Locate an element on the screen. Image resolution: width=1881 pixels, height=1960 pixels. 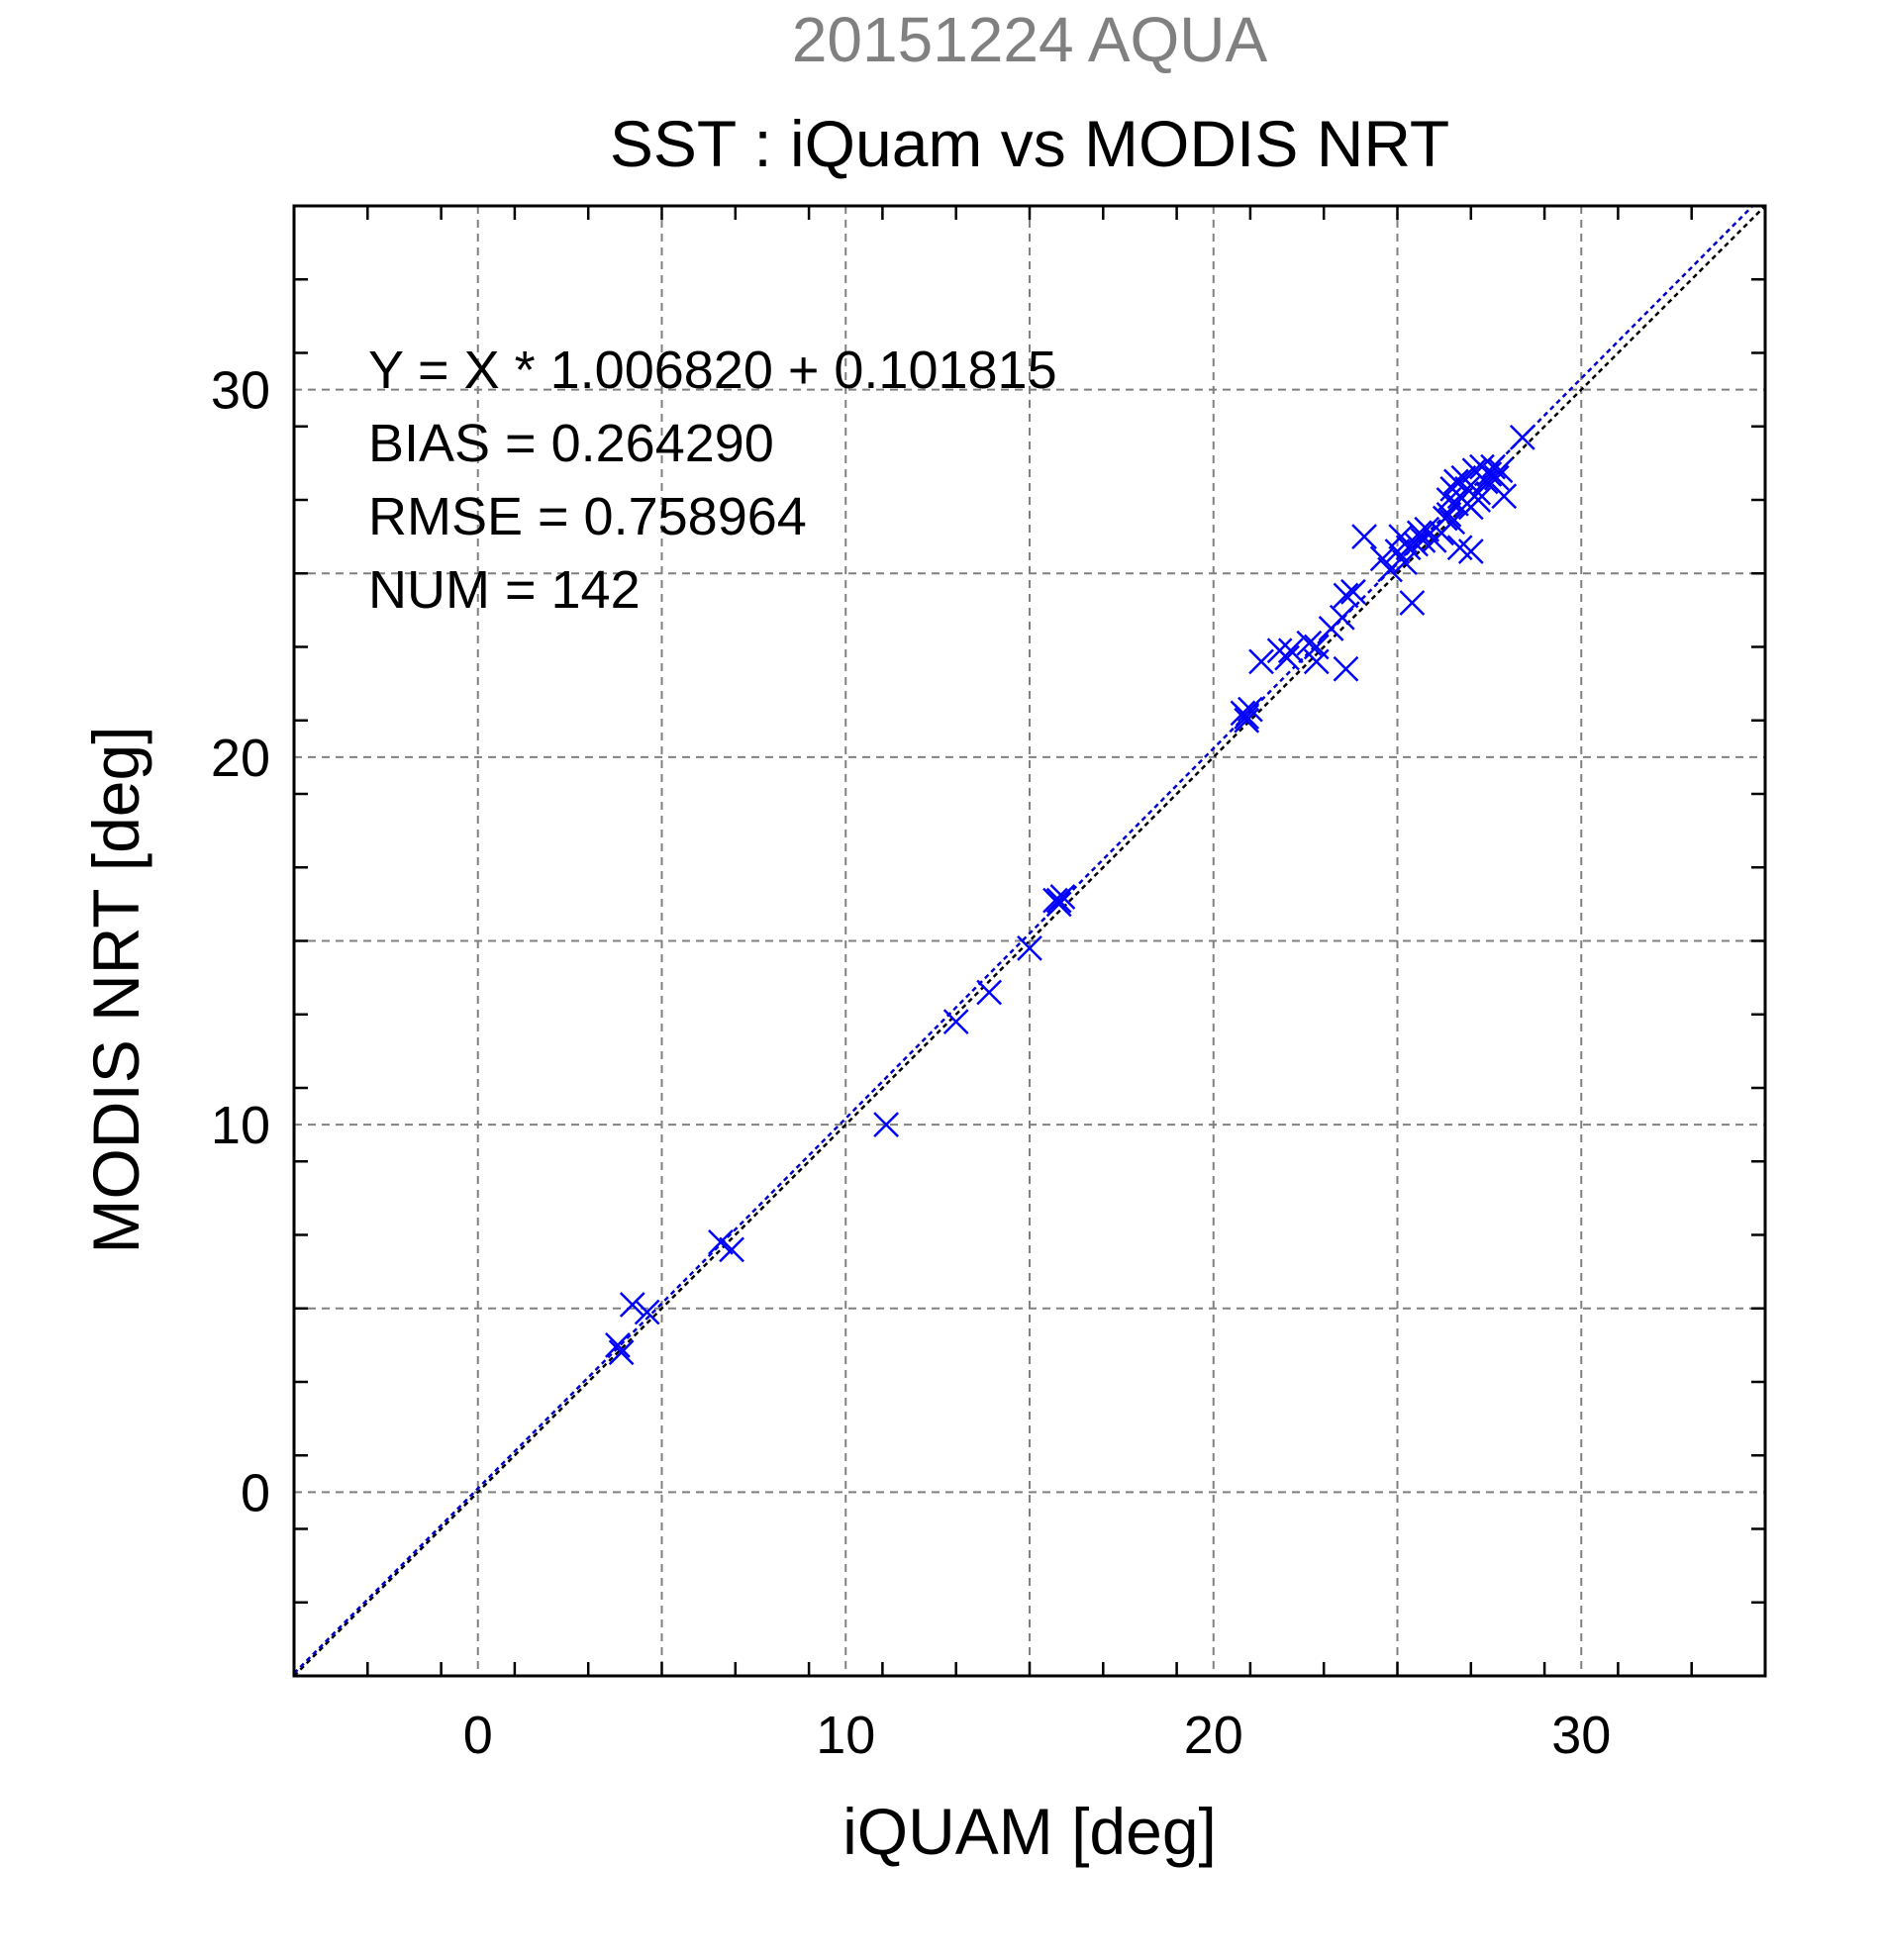
x-tick-label: 20 is located at coordinates (1213, 1735).